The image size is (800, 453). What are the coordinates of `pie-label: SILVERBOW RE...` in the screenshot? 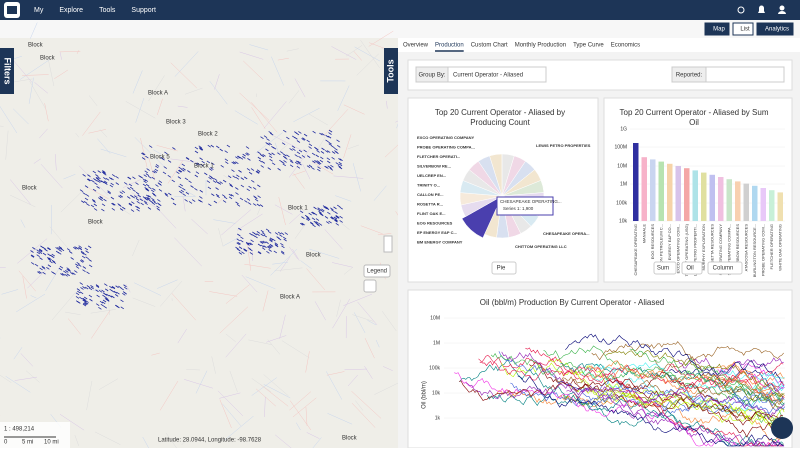 It's located at (434, 166).